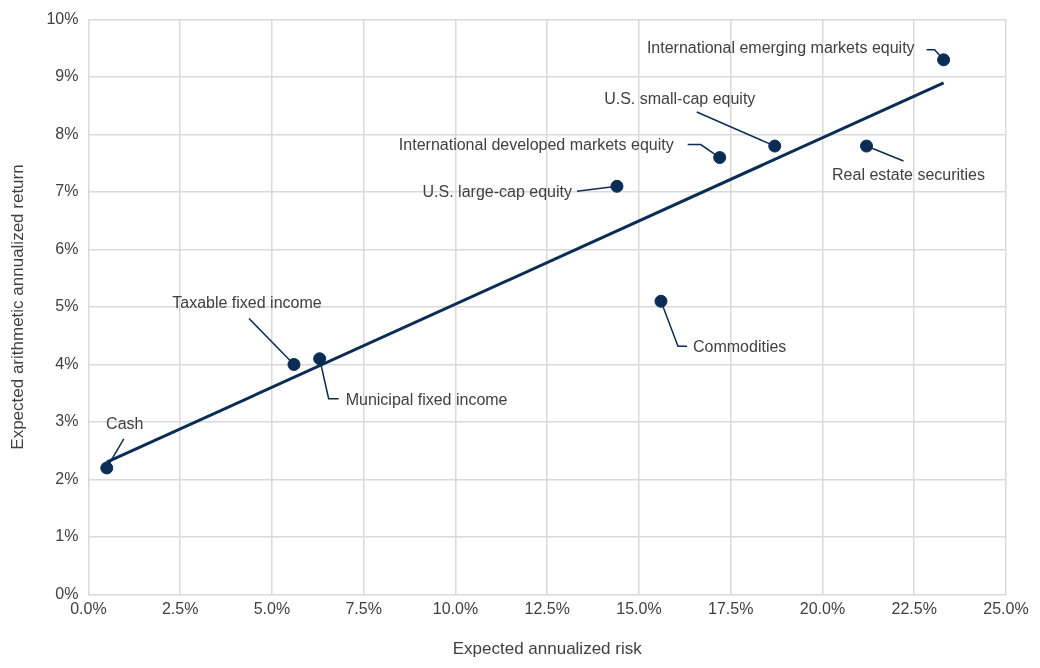 The height and width of the screenshot is (668, 1040). I want to click on annotation: Cash, so click(125, 424).